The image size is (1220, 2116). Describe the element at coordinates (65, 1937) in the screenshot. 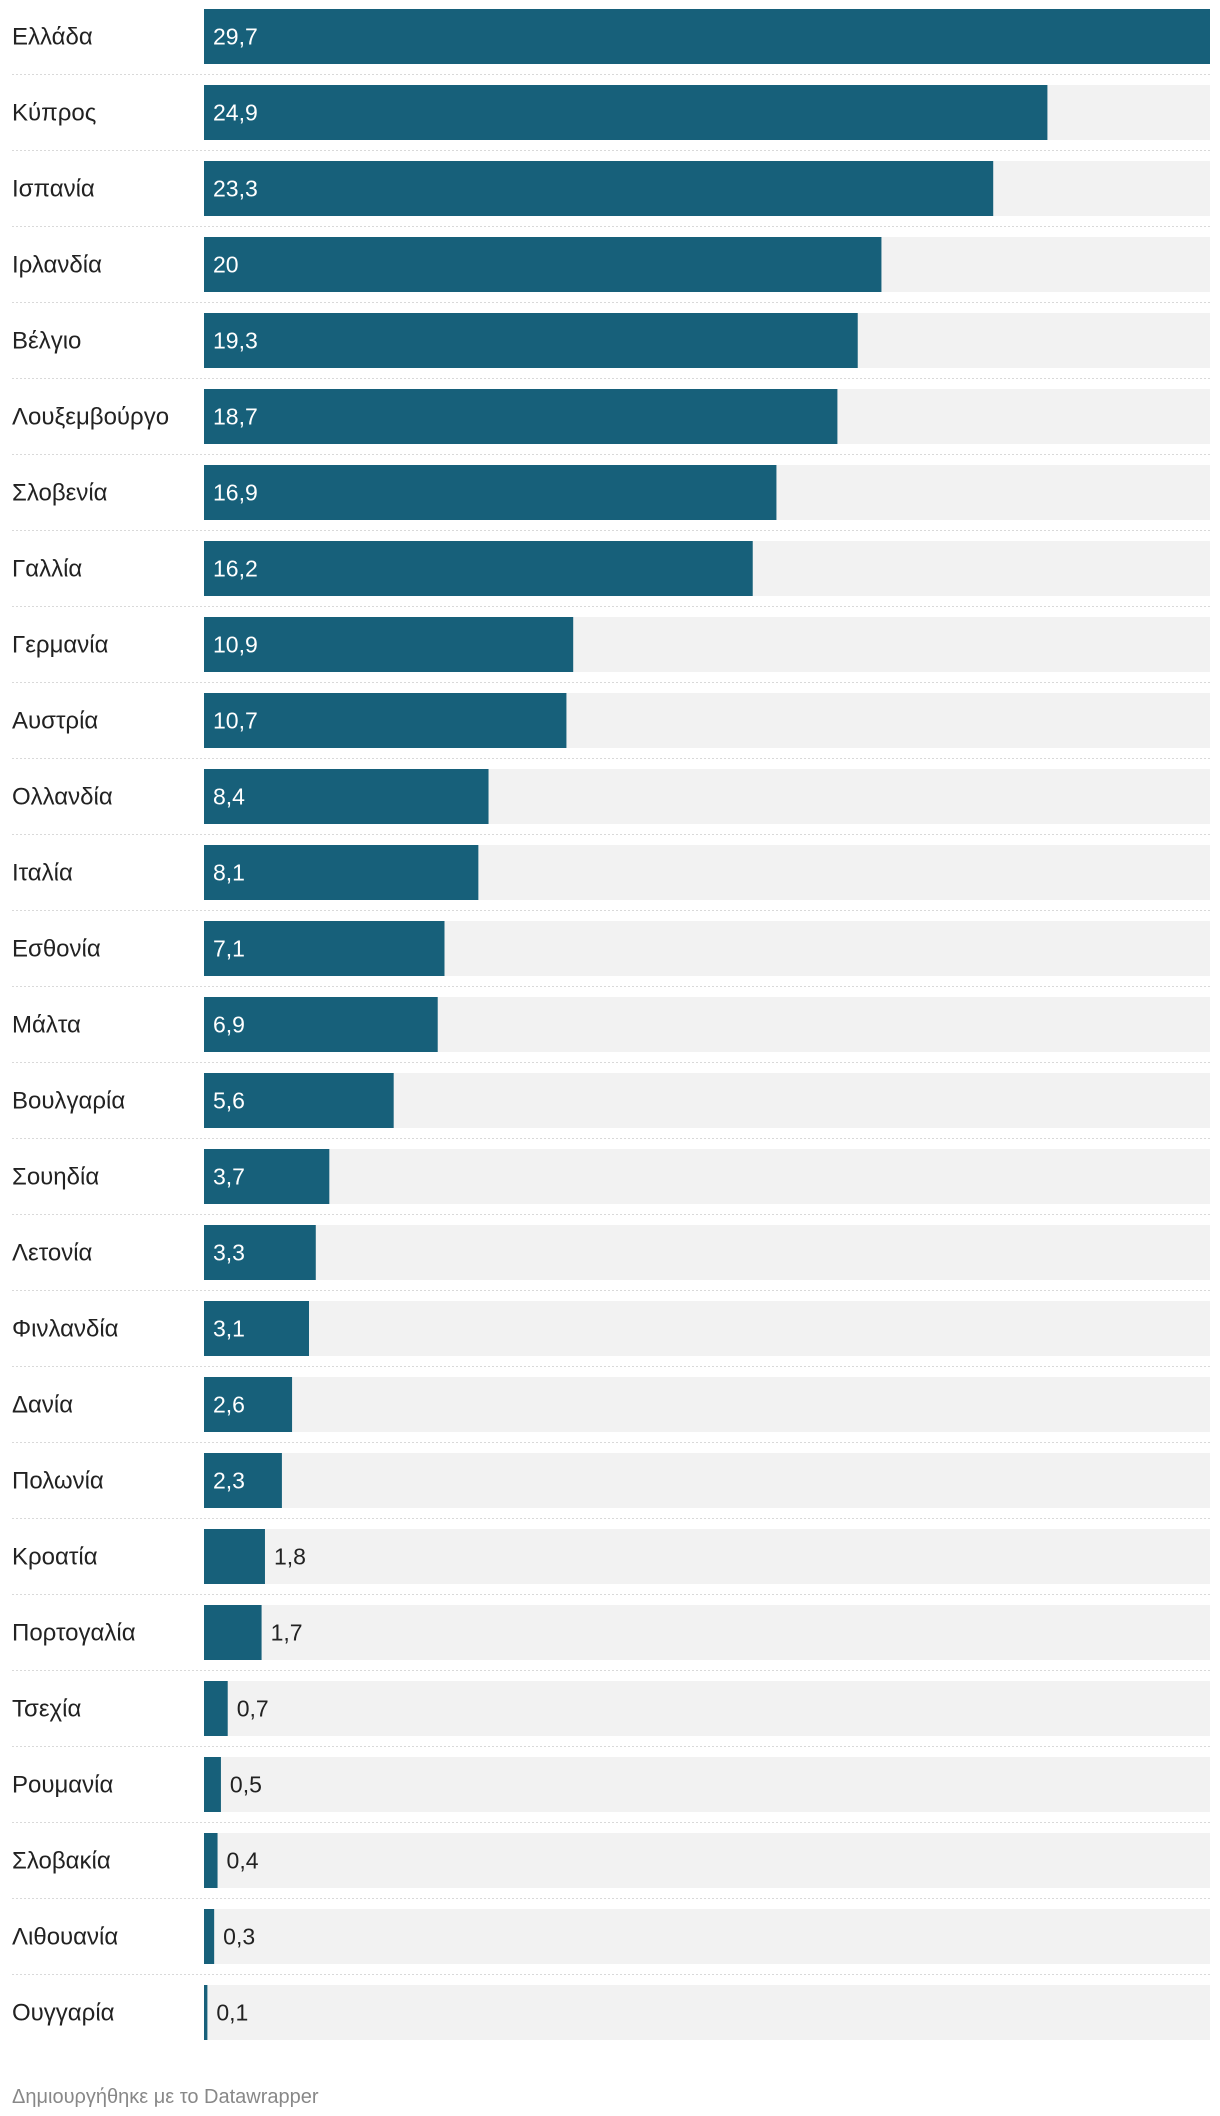

I see `category-label: Λιθουανία` at that location.